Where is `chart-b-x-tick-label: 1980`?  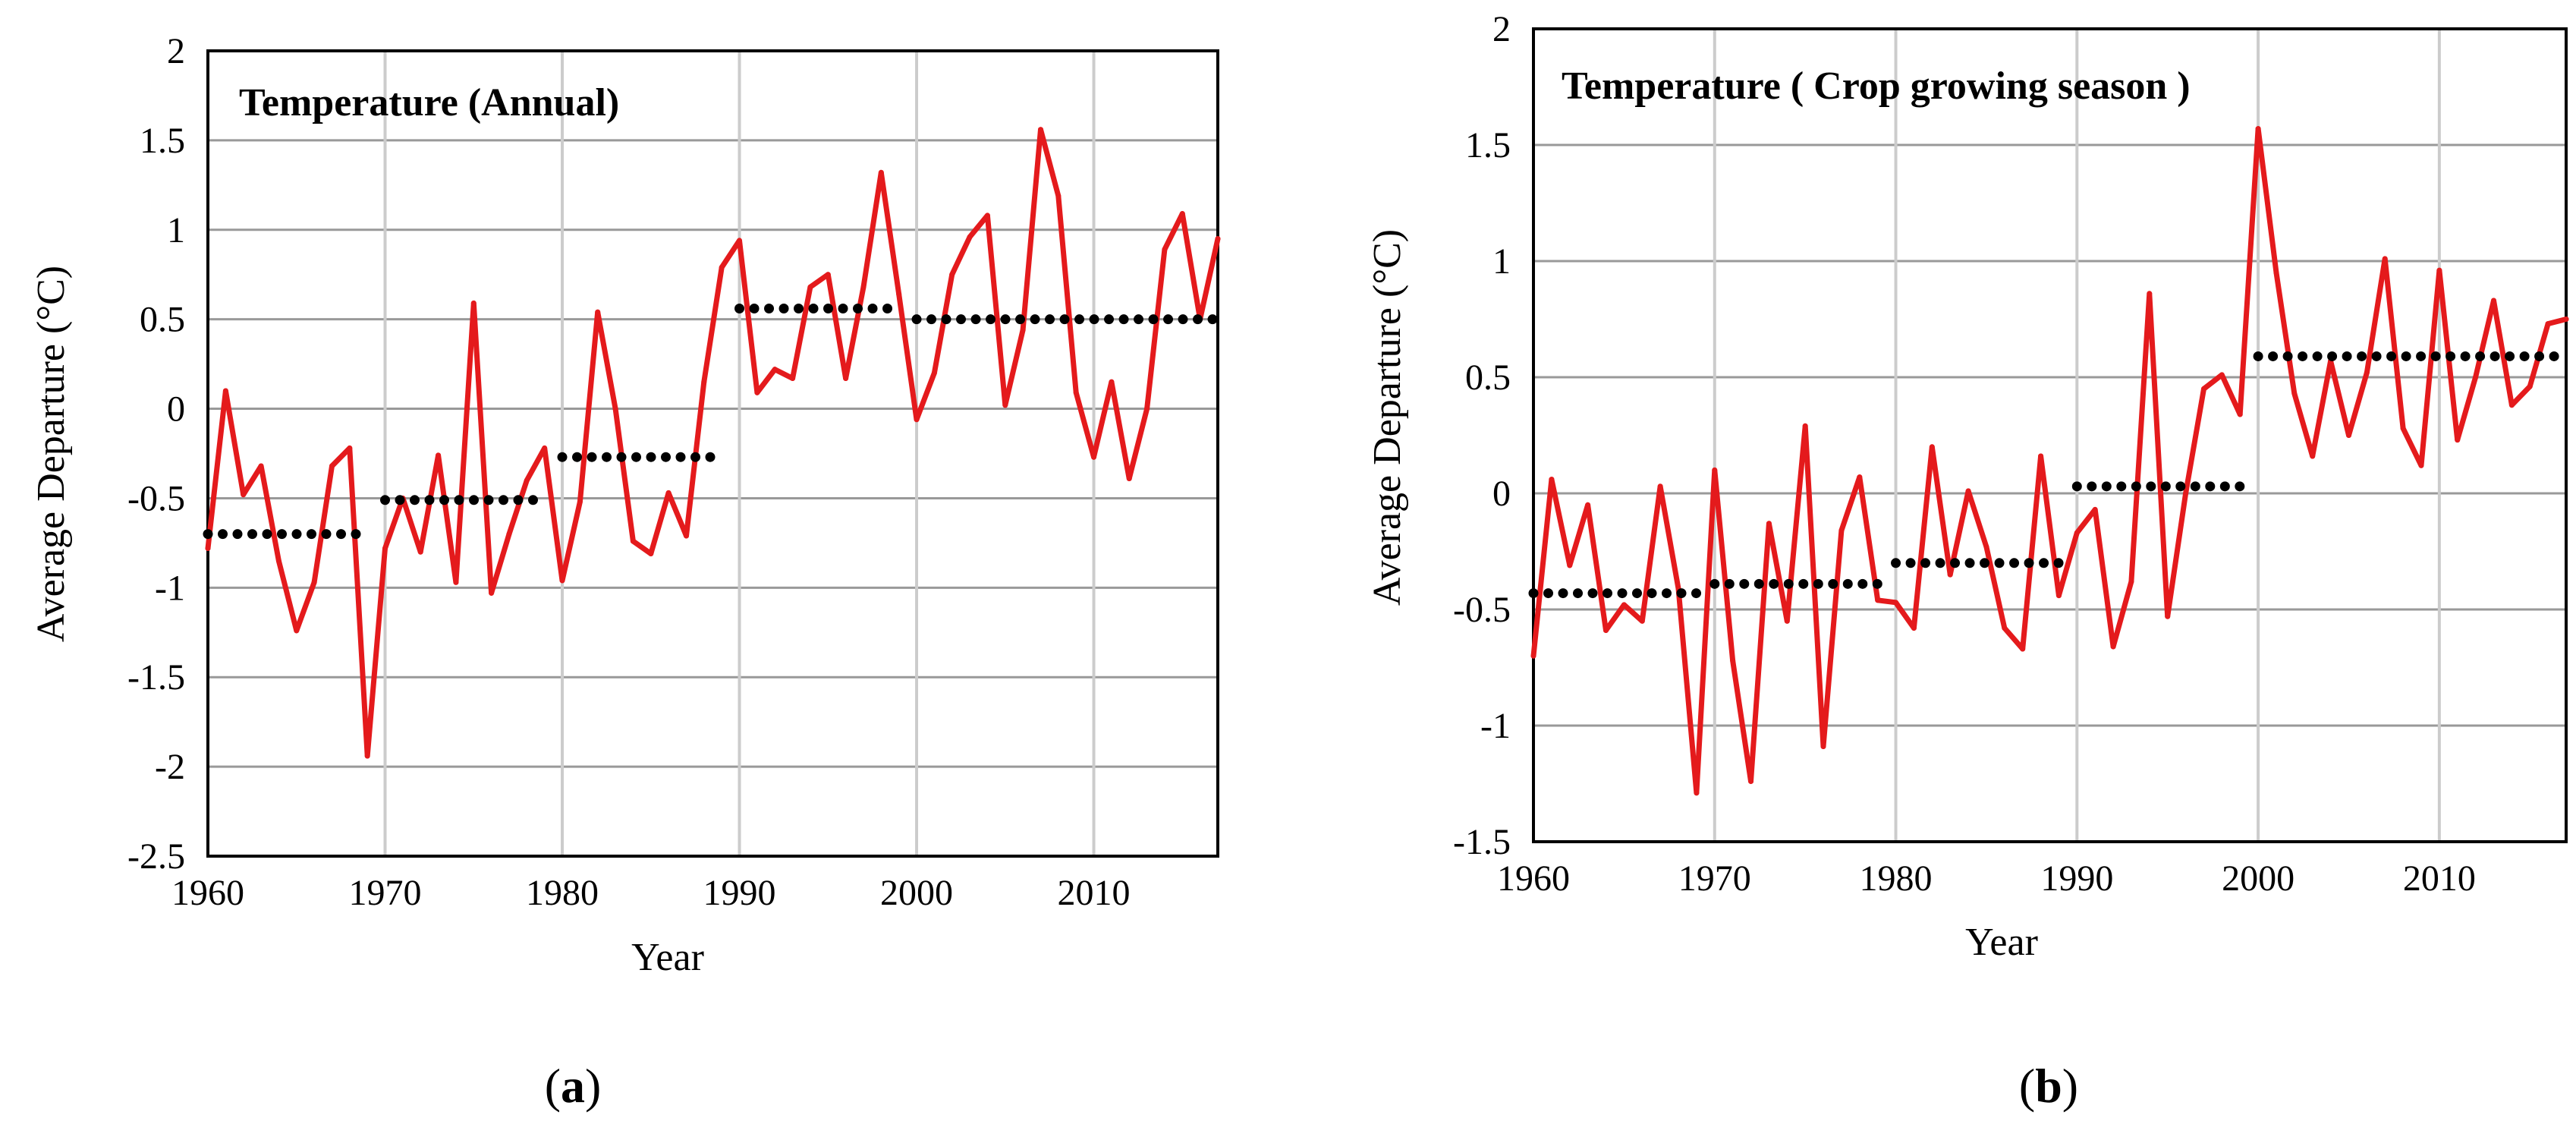
chart-b-x-tick-label: 1980 is located at coordinates (1896, 878).